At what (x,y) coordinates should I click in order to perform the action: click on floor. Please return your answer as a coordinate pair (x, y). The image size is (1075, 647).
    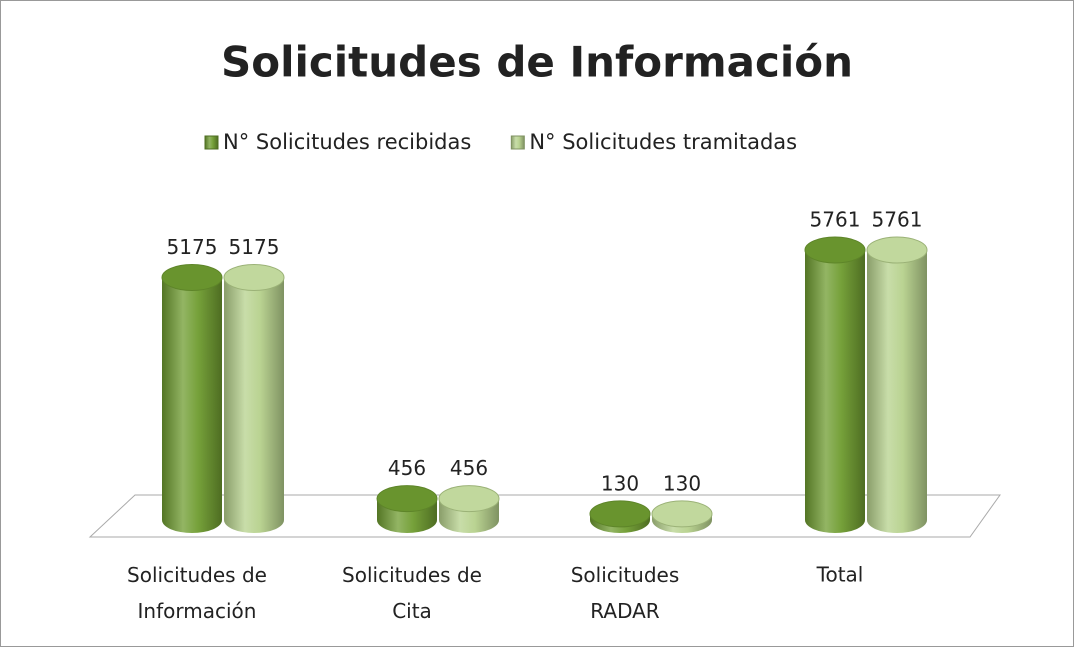
    Looking at the image, I should click on (544, 516).